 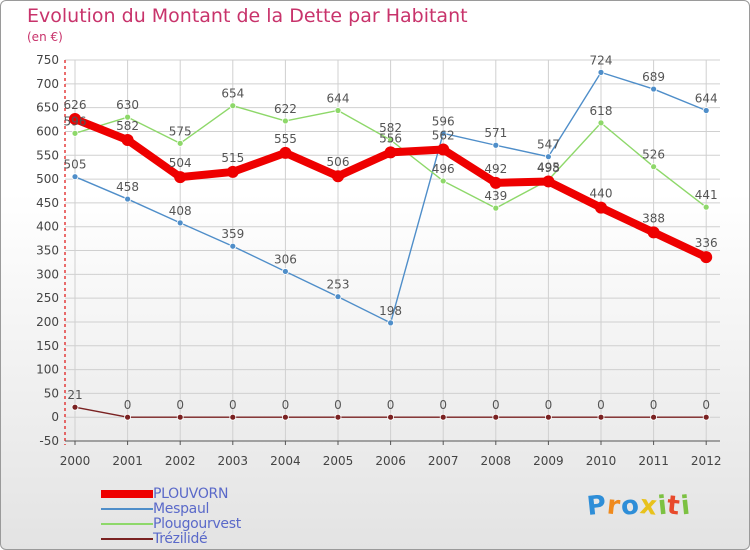 I want to click on data-label-mespaul: 198, so click(x=390, y=311).